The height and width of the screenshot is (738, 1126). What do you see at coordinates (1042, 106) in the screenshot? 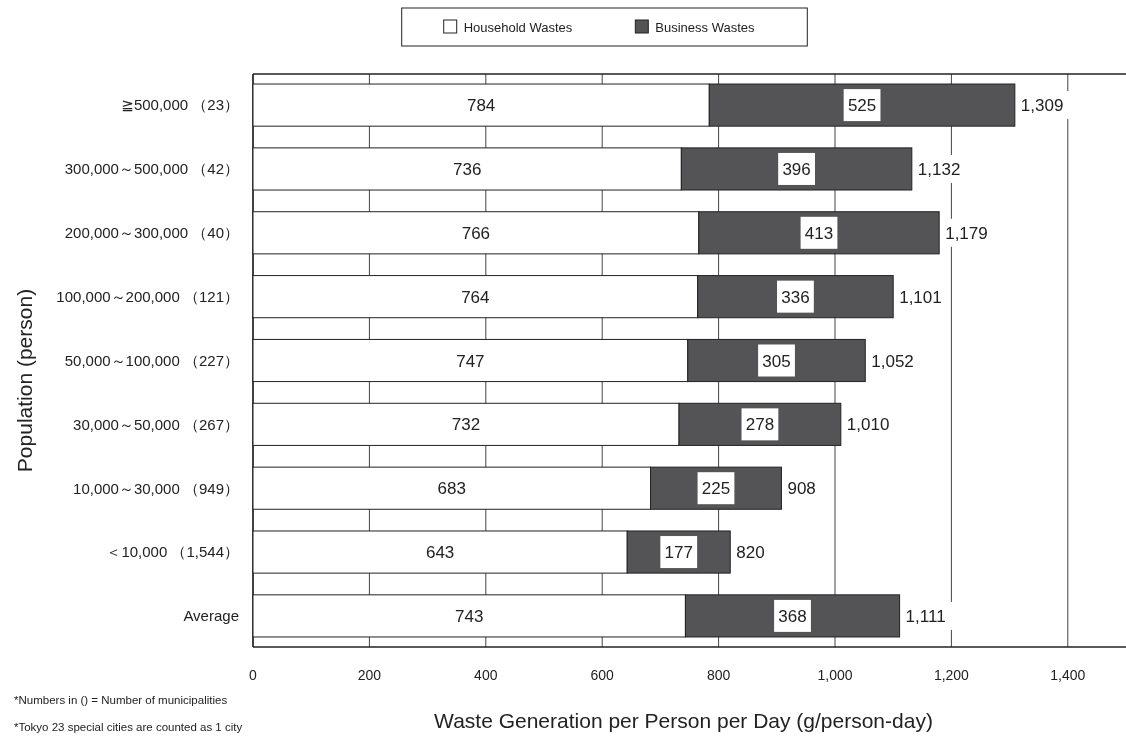
I see `total-label: 1,309` at bounding box center [1042, 106].